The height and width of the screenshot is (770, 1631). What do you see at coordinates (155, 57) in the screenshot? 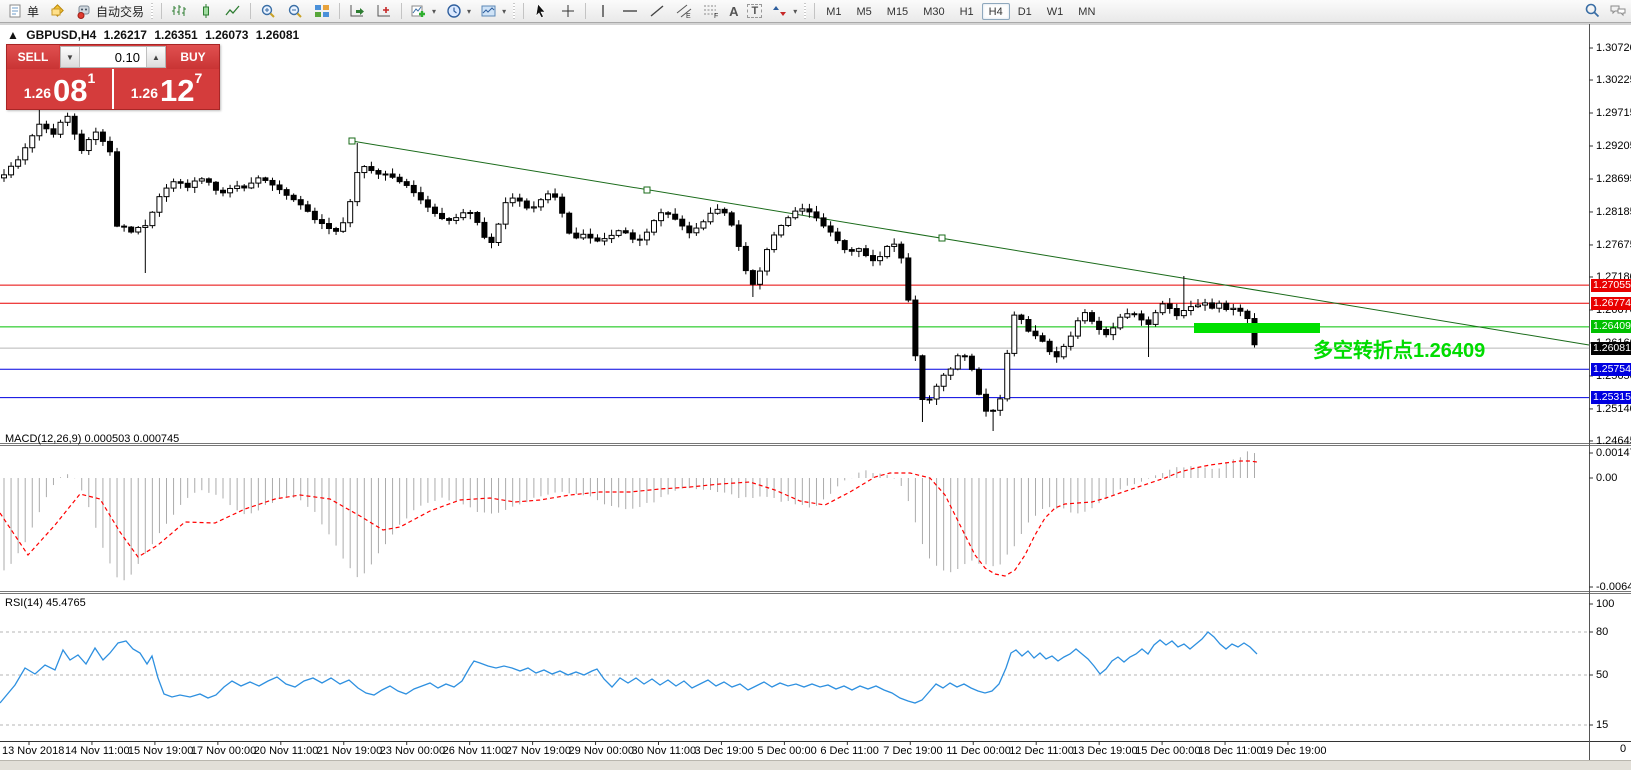
I see `volume-increase-button: ▲` at bounding box center [155, 57].